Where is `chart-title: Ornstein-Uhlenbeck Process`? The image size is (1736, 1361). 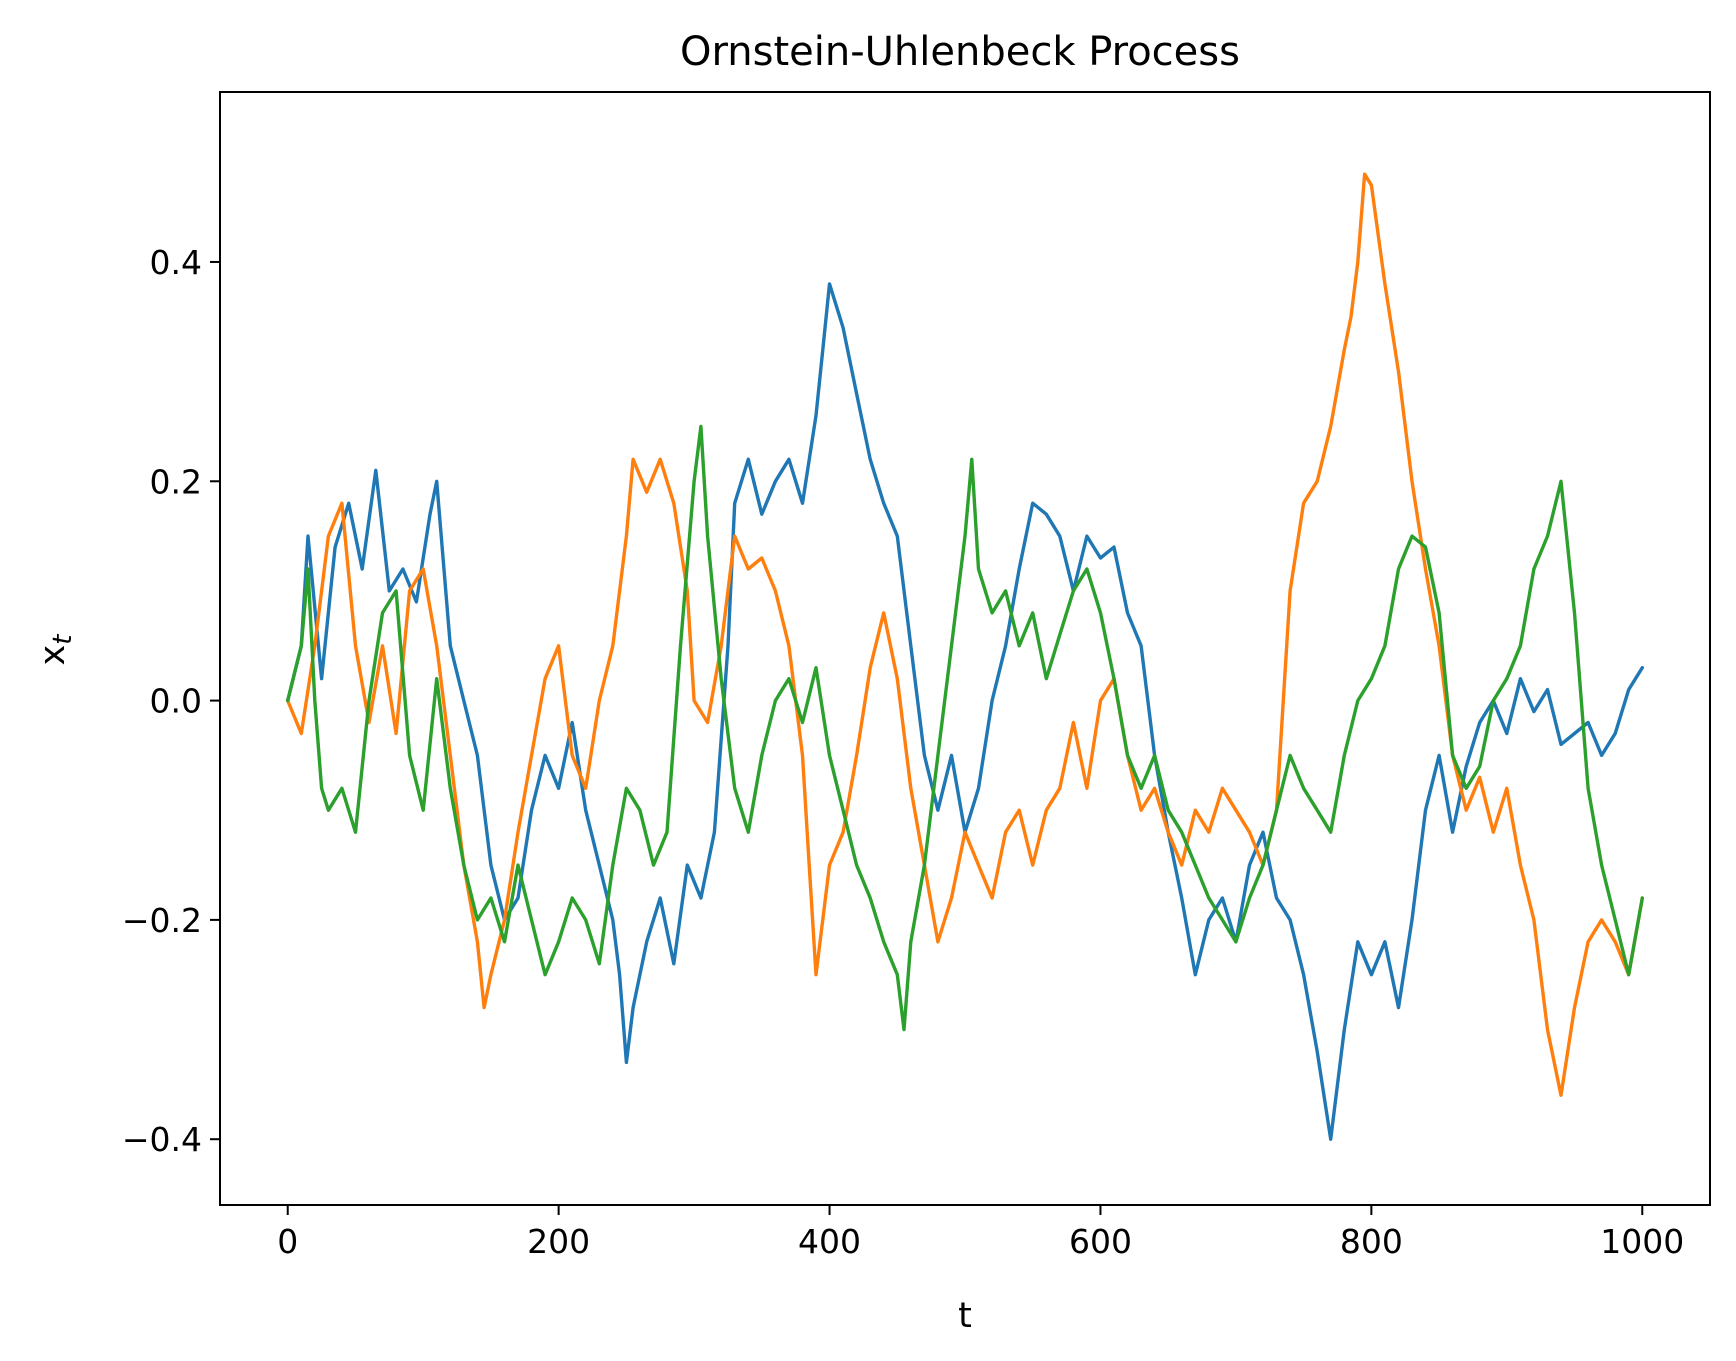 chart-title: Ornstein-Uhlenbeck Process is located at coordinates (960, 52).